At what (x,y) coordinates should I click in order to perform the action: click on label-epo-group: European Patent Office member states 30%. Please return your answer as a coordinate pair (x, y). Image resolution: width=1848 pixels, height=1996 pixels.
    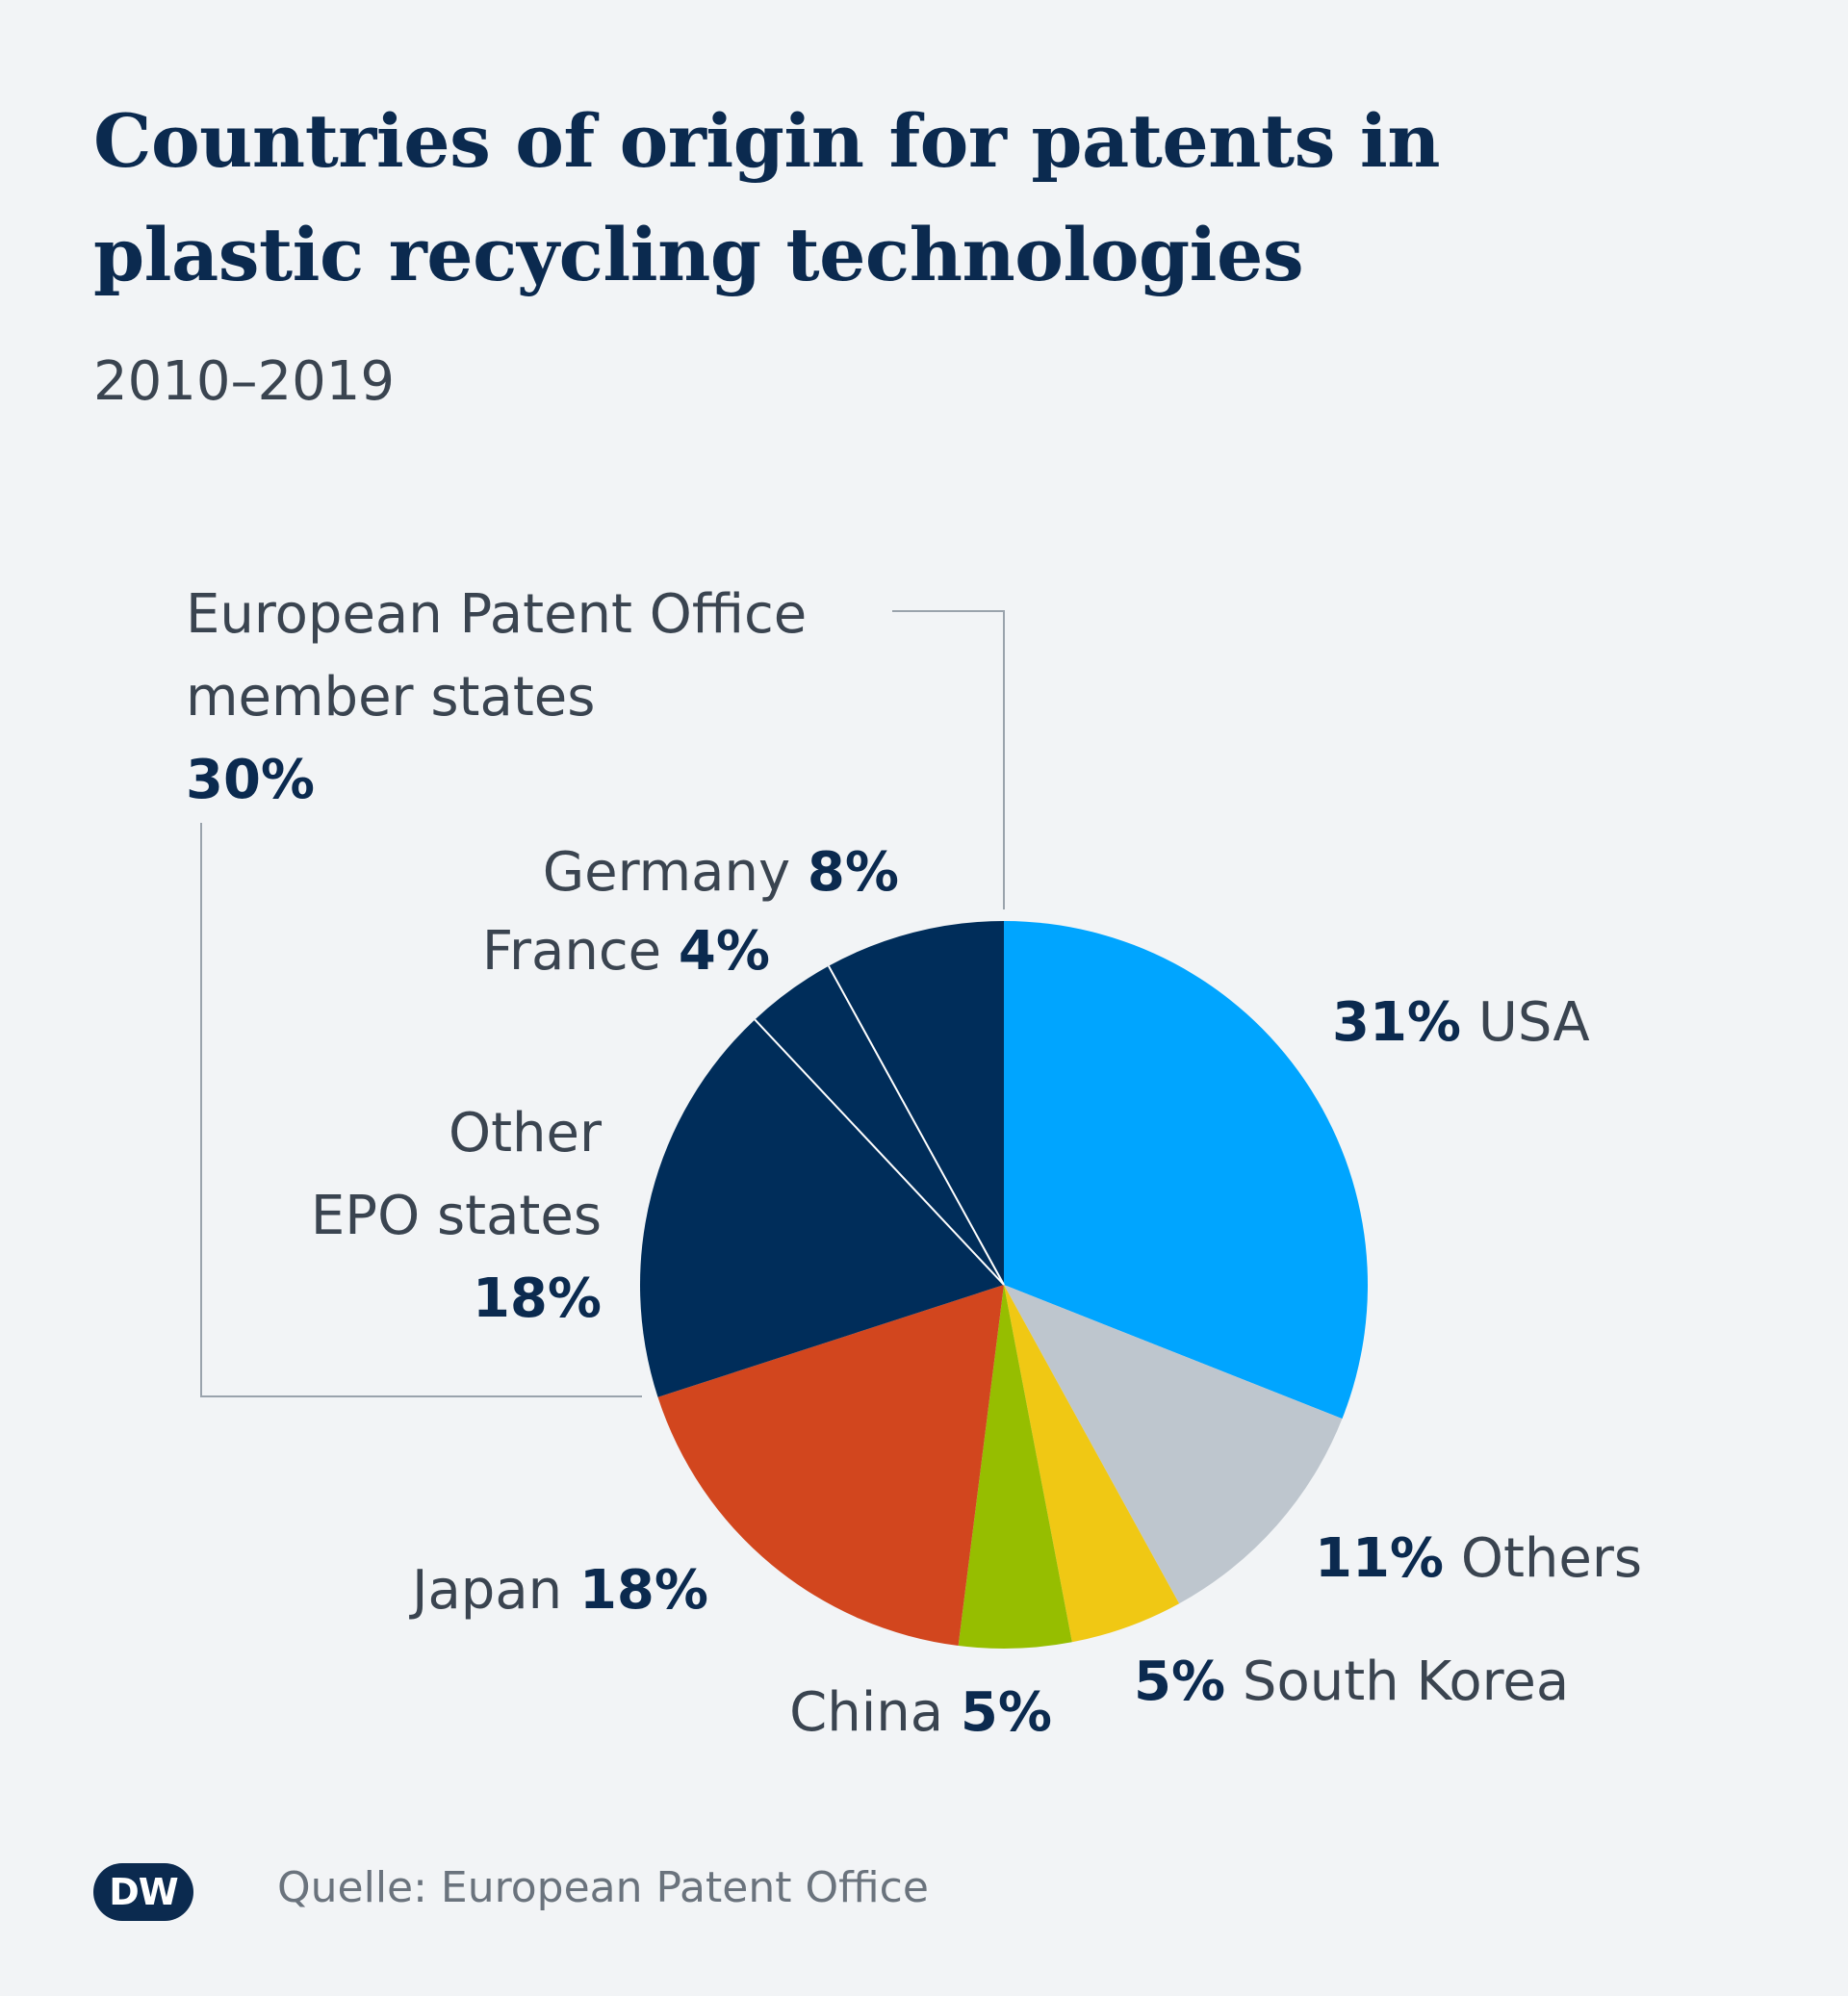
    Looking at the image, I should click on (497, 697).